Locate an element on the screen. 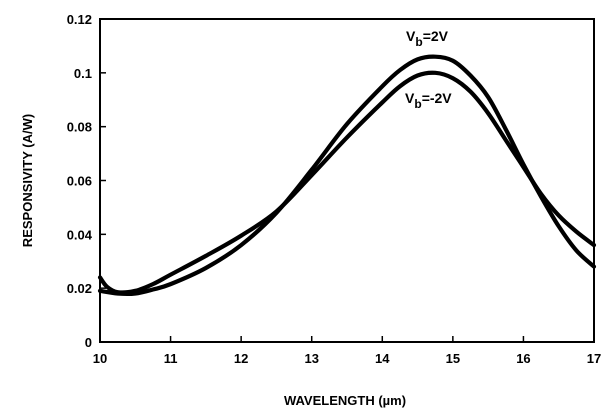  y-axis-ticks: 0 0.02 0.04 0.06 0.08 0.1 0.12 is located at coordinates (86, 181).